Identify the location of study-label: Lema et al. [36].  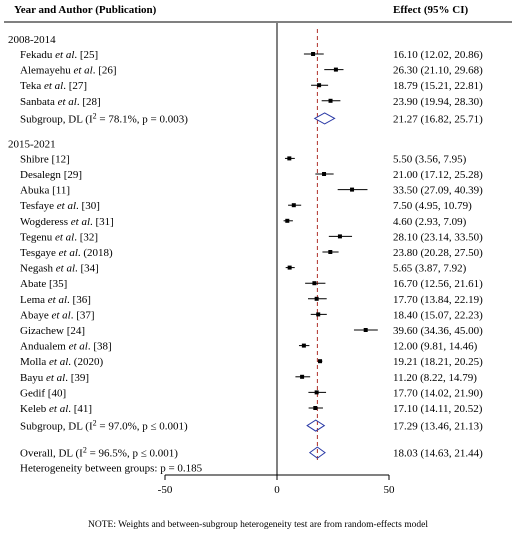
(55, 300).